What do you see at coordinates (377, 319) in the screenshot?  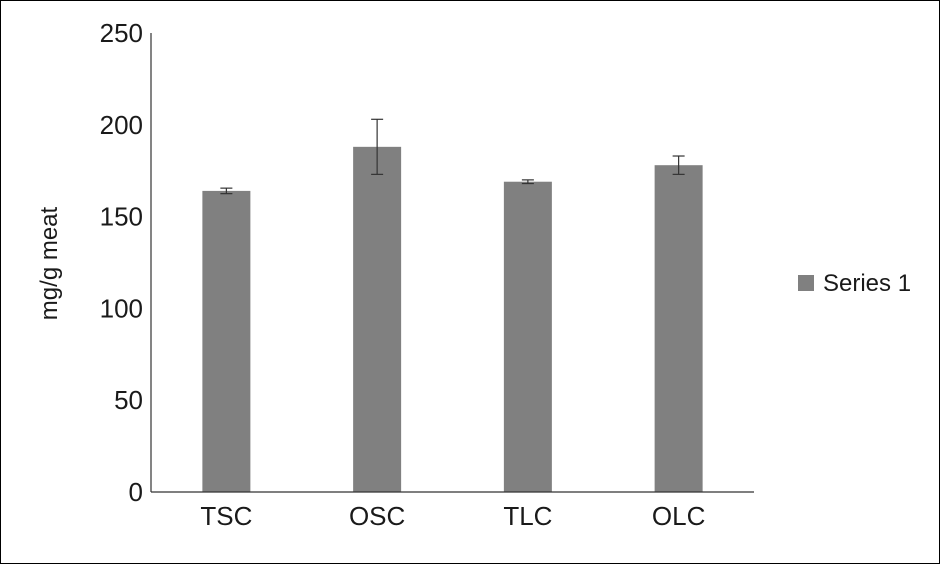 I see `bar-osc` at bounding box center [377, 319].